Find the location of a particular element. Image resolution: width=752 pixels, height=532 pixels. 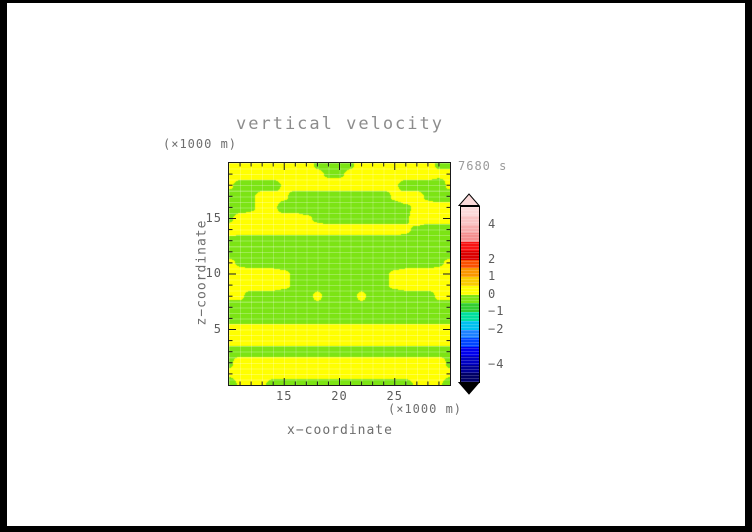

colorbar-over-arrow-icon is located at coordinates (469, 199).